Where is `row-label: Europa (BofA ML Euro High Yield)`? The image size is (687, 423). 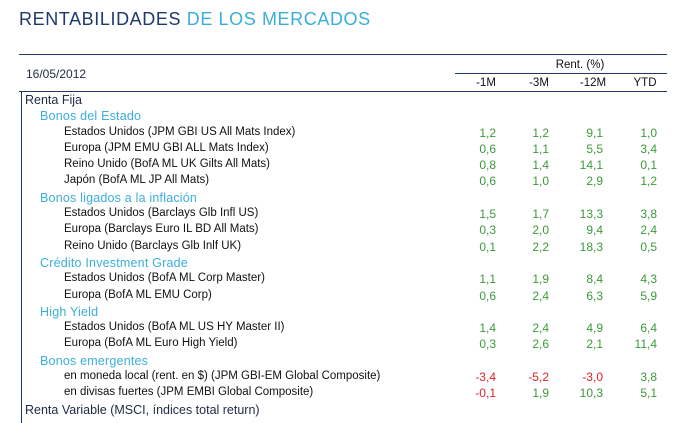
row-label: Europa (BofA ML Euro High Yield) is located at coordinates (151, 343).